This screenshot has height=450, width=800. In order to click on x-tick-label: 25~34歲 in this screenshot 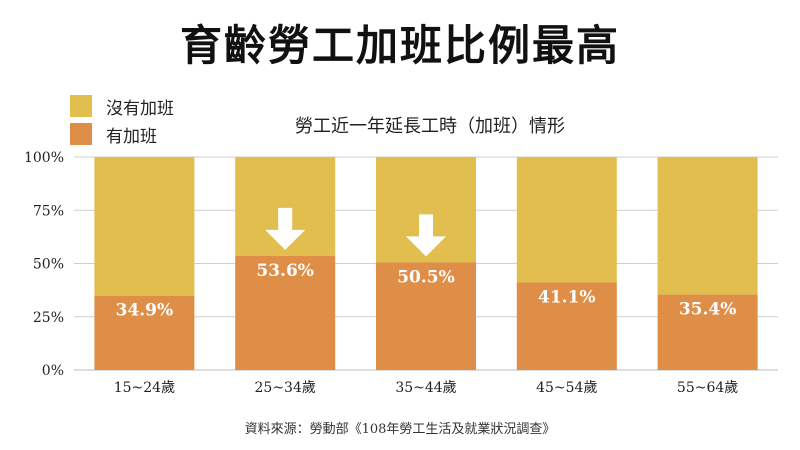, I will do `click(285, 388)`.